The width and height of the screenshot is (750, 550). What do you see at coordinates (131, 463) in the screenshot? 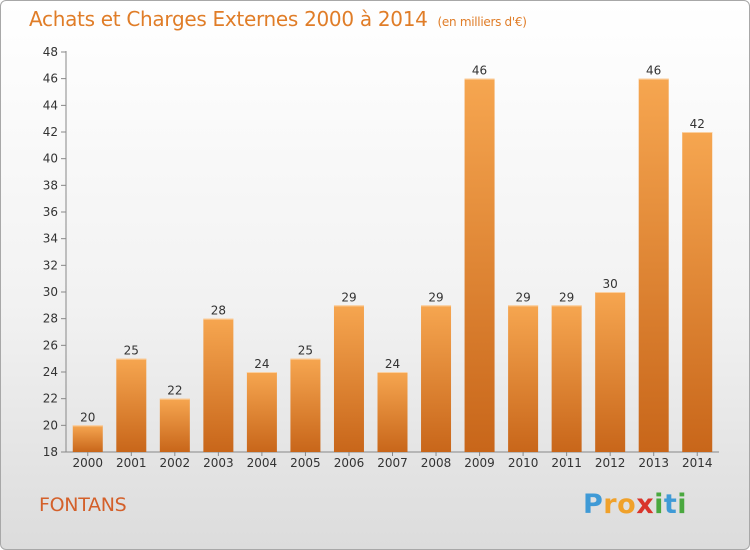
I see `x-tick-label: 2001` at bounding box center [131, 463].